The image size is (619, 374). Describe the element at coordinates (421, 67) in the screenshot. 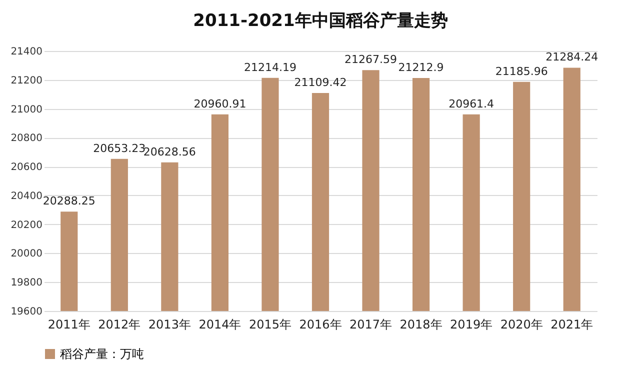

I see `data-label: 21212.9` at that location.